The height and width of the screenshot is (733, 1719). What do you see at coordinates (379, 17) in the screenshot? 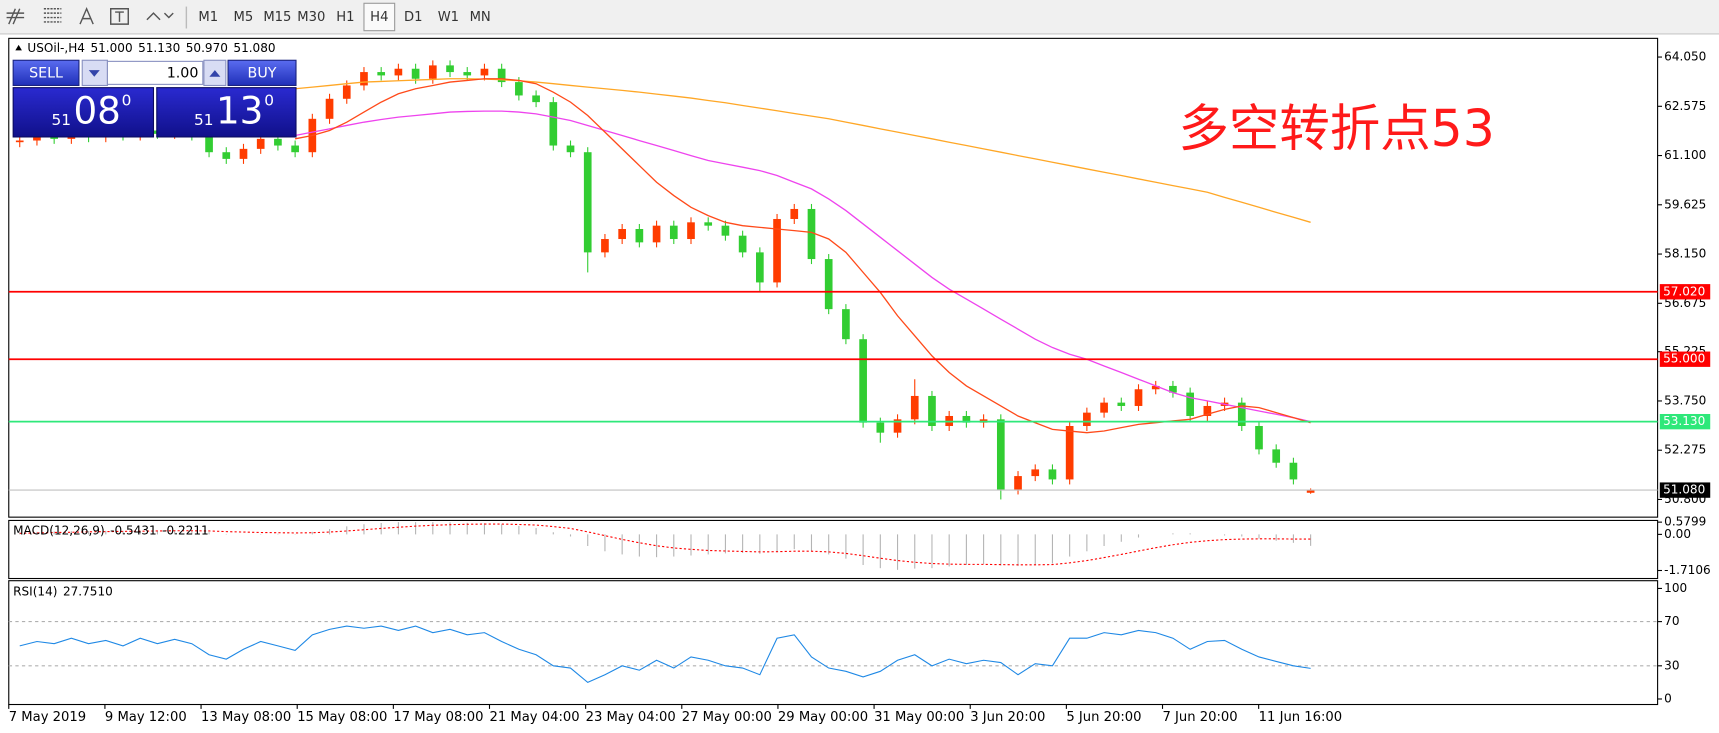
I see `timeframe-button: H4` at bounding box center [379, 17].